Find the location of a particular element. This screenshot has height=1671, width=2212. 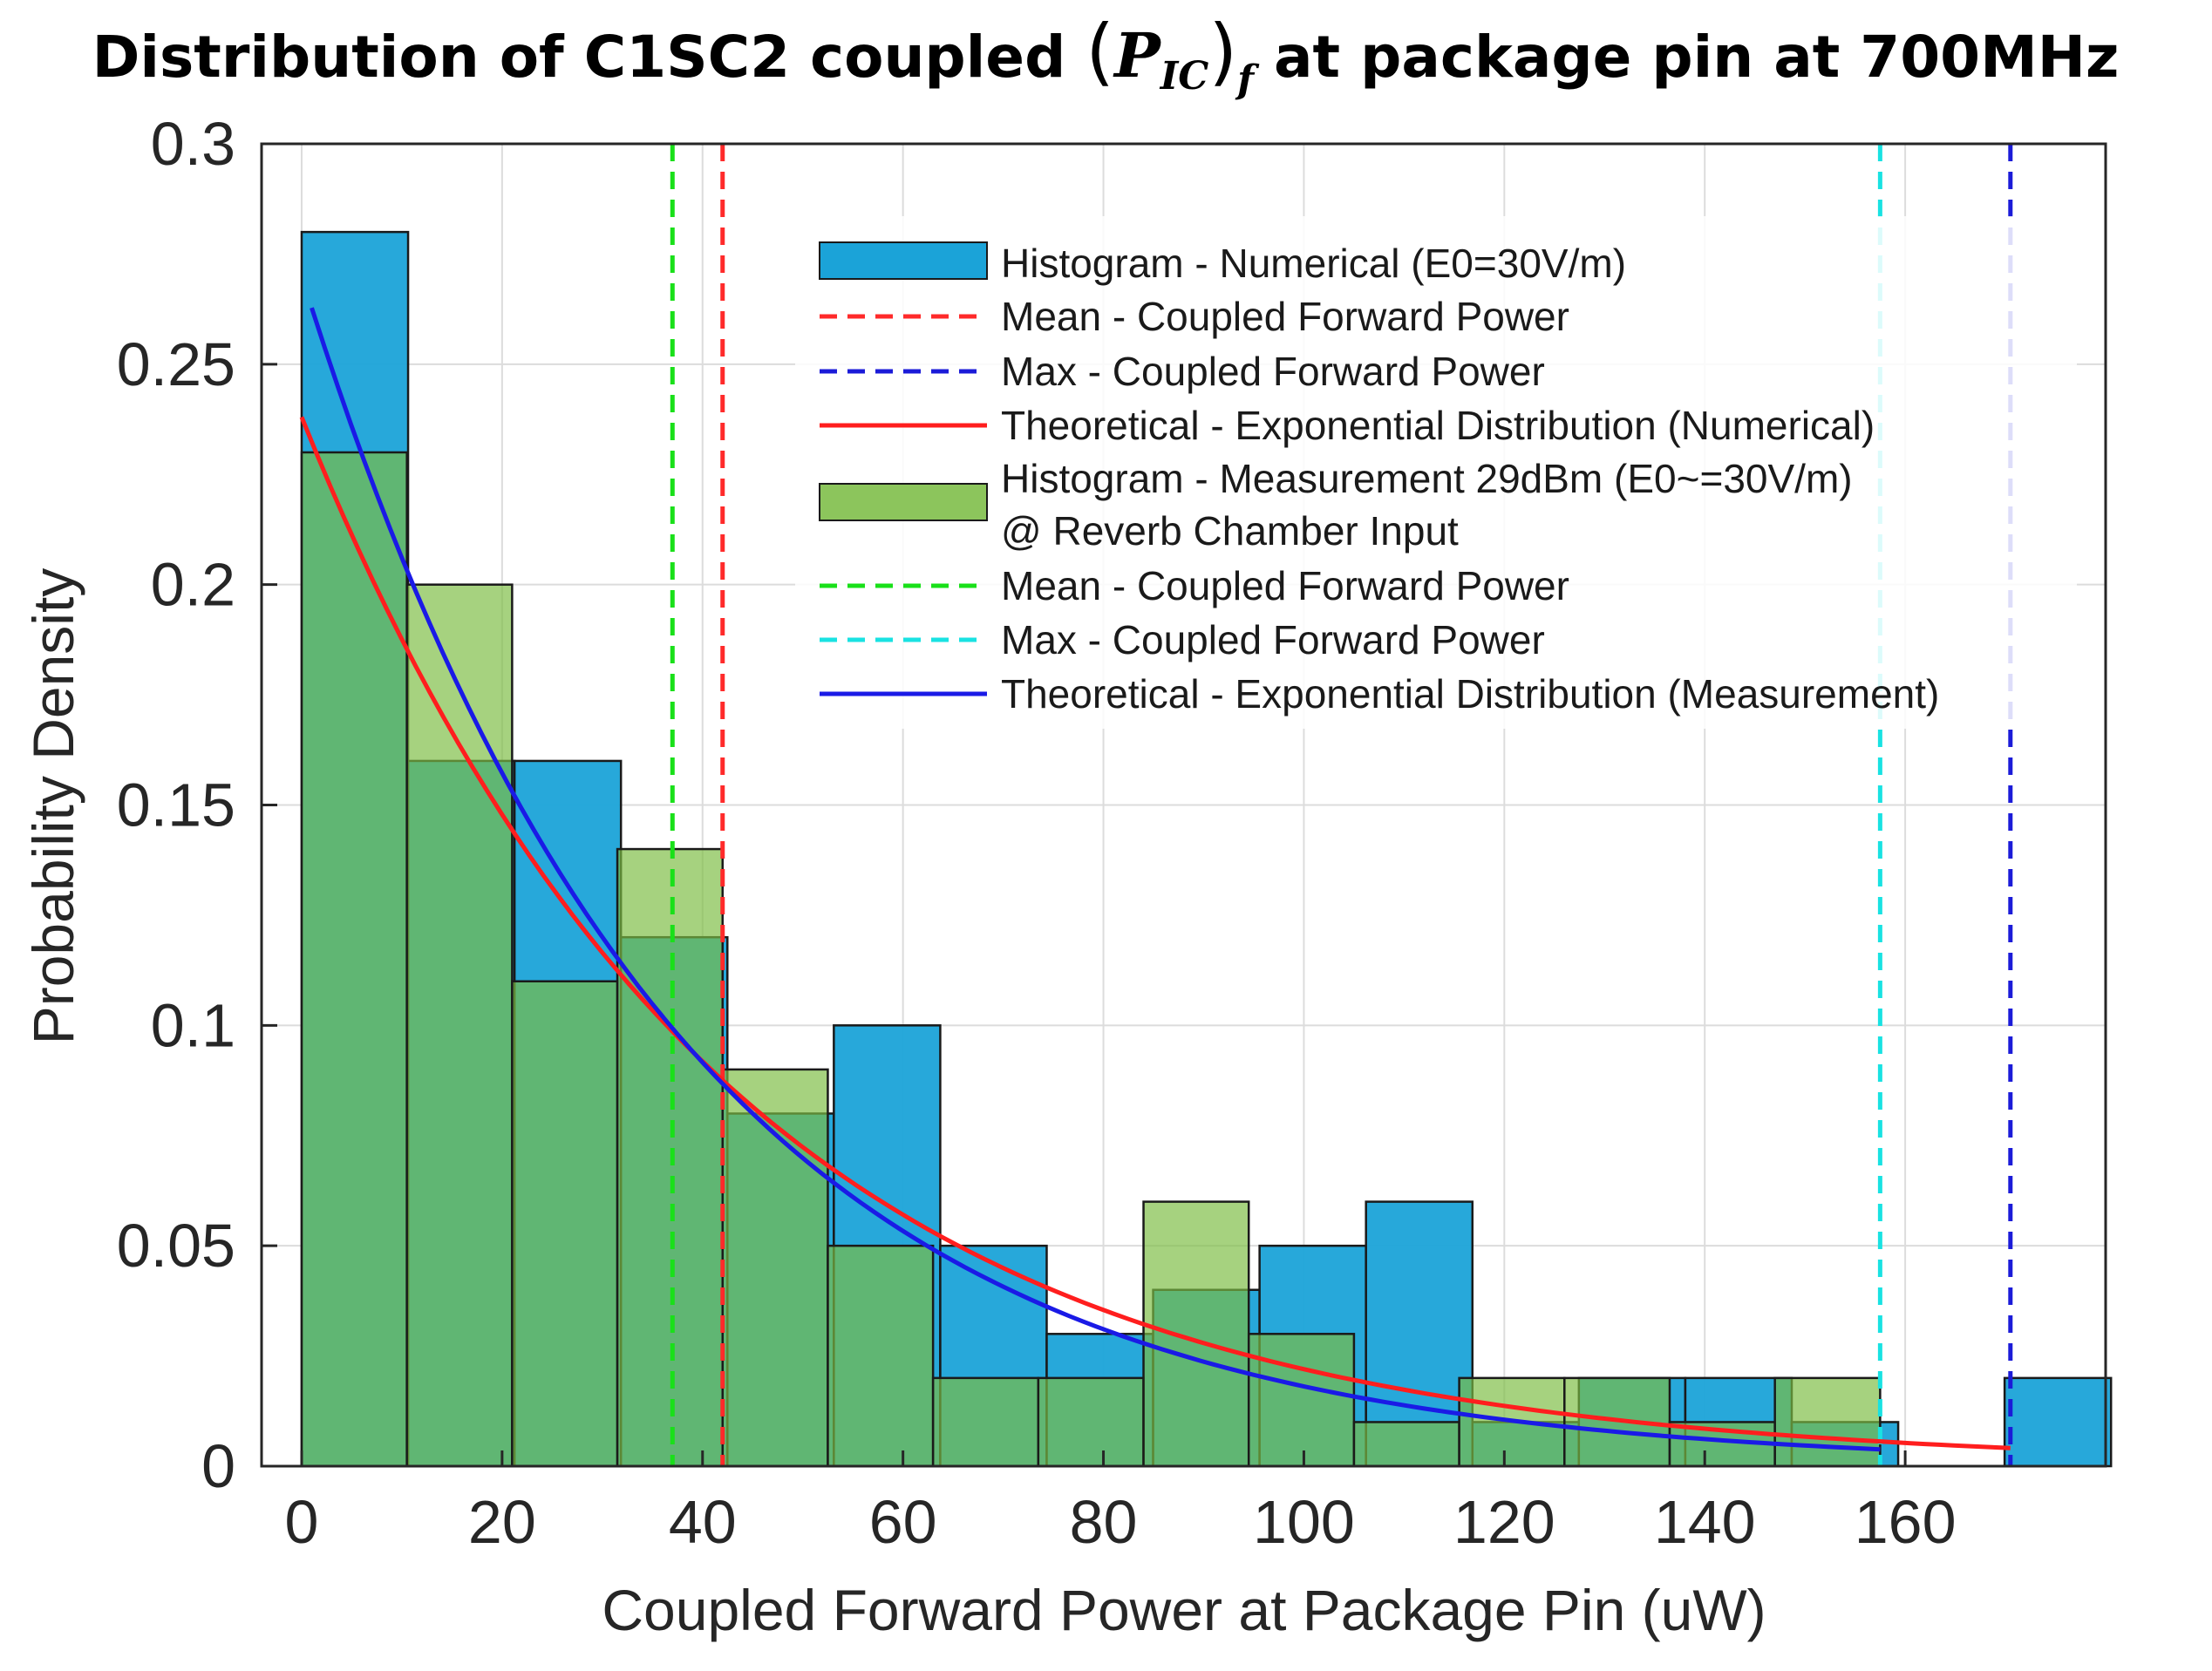

x-tick-label-8: 160 is located at coordinates (1906, 1522).